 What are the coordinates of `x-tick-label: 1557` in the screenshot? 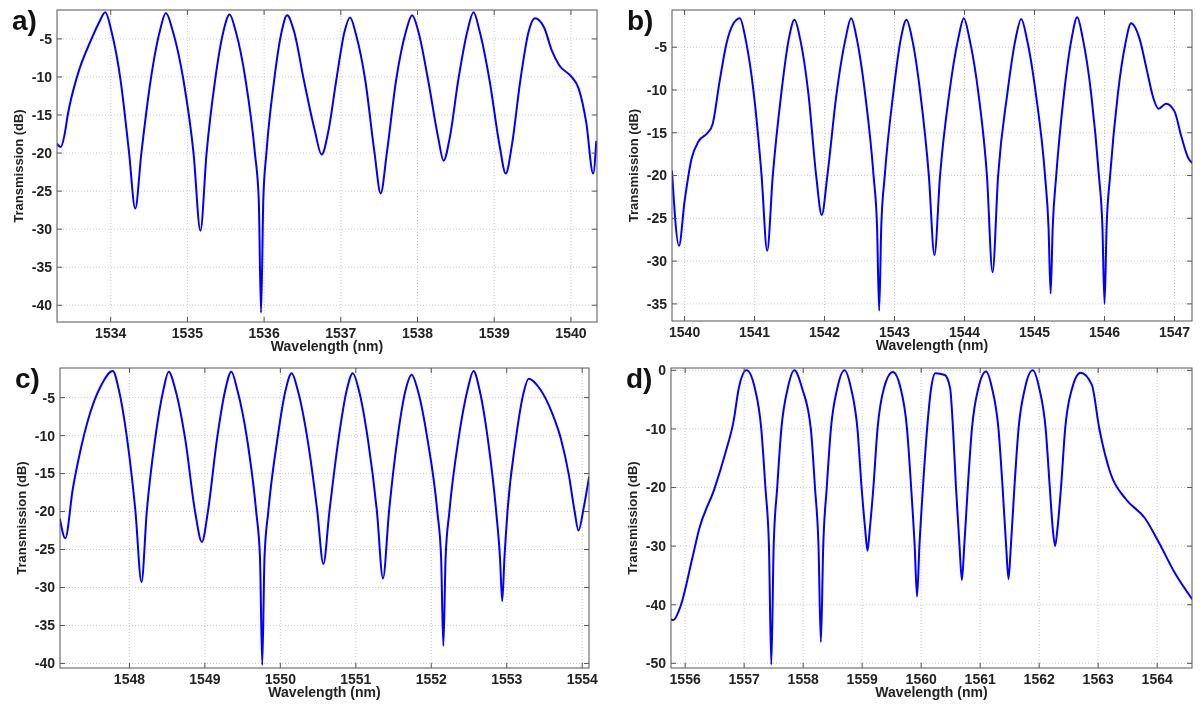 It's located at (744, 679).